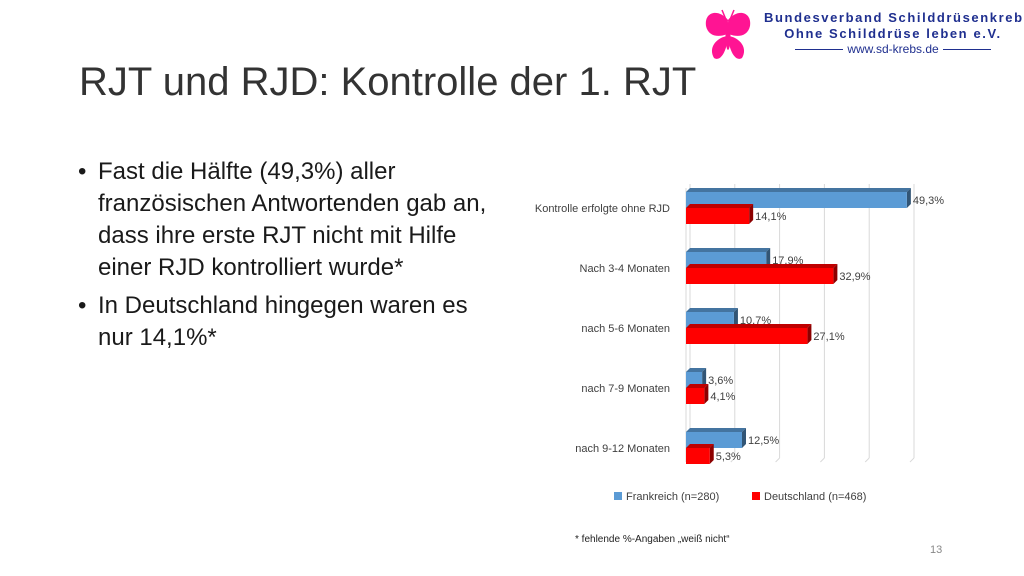 The height and width of the screenshot is (576, 1024). I want to click on data-label: 5,3%, so click(728, 457).